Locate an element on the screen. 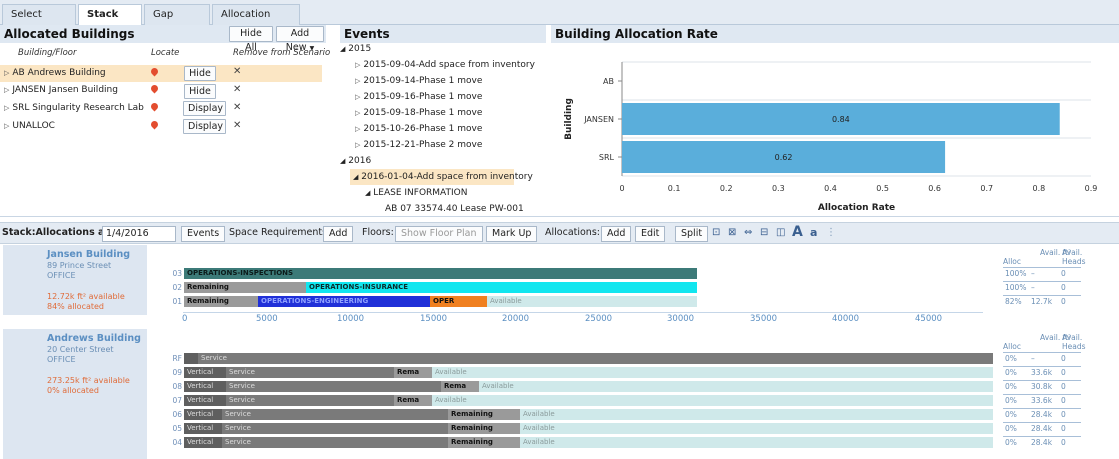 The height and width of the screenshot is (459, 1119). space-add-button: Add is located at coordinates (338, 234).